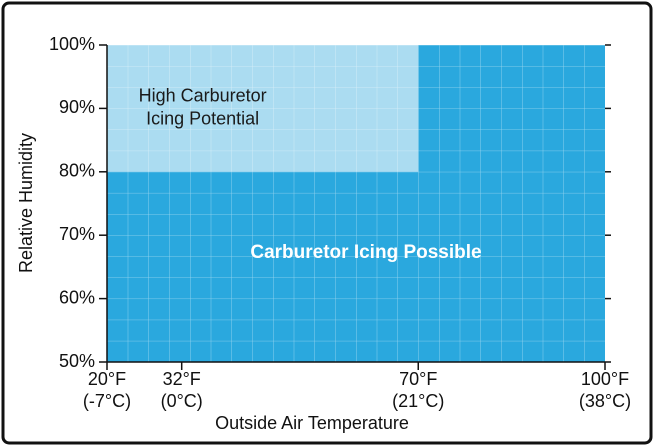  What do you see at coordinates (77, 171) in the screenshot?
I see `y-tick-label: 80%` at bounding box center [77, 171].